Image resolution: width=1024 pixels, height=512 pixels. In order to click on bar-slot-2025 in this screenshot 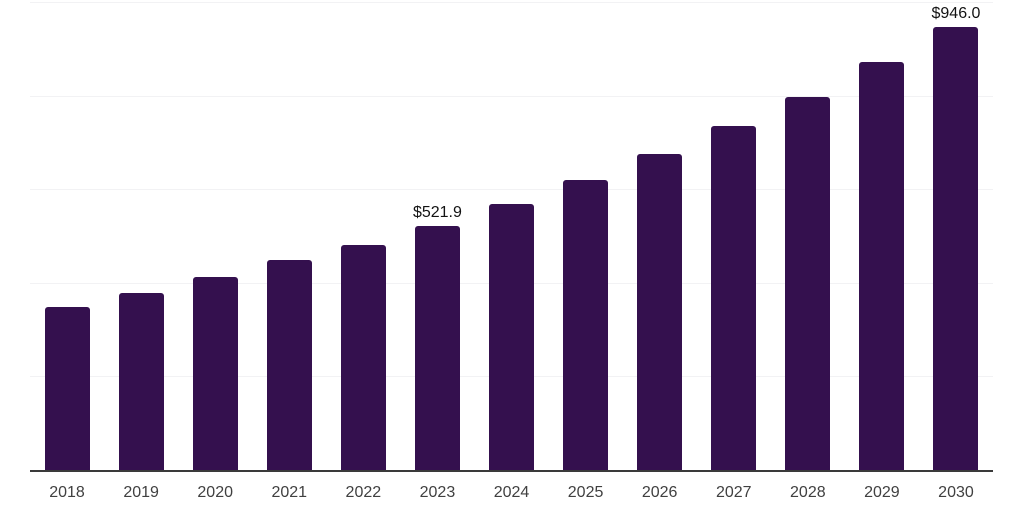, I will do `click(586, 236)`.